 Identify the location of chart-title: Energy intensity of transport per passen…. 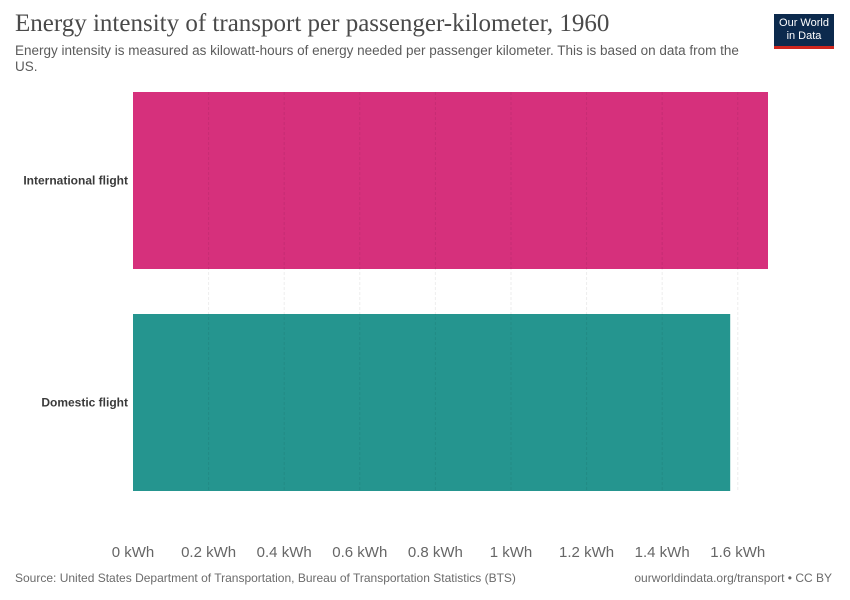
(312, 23).